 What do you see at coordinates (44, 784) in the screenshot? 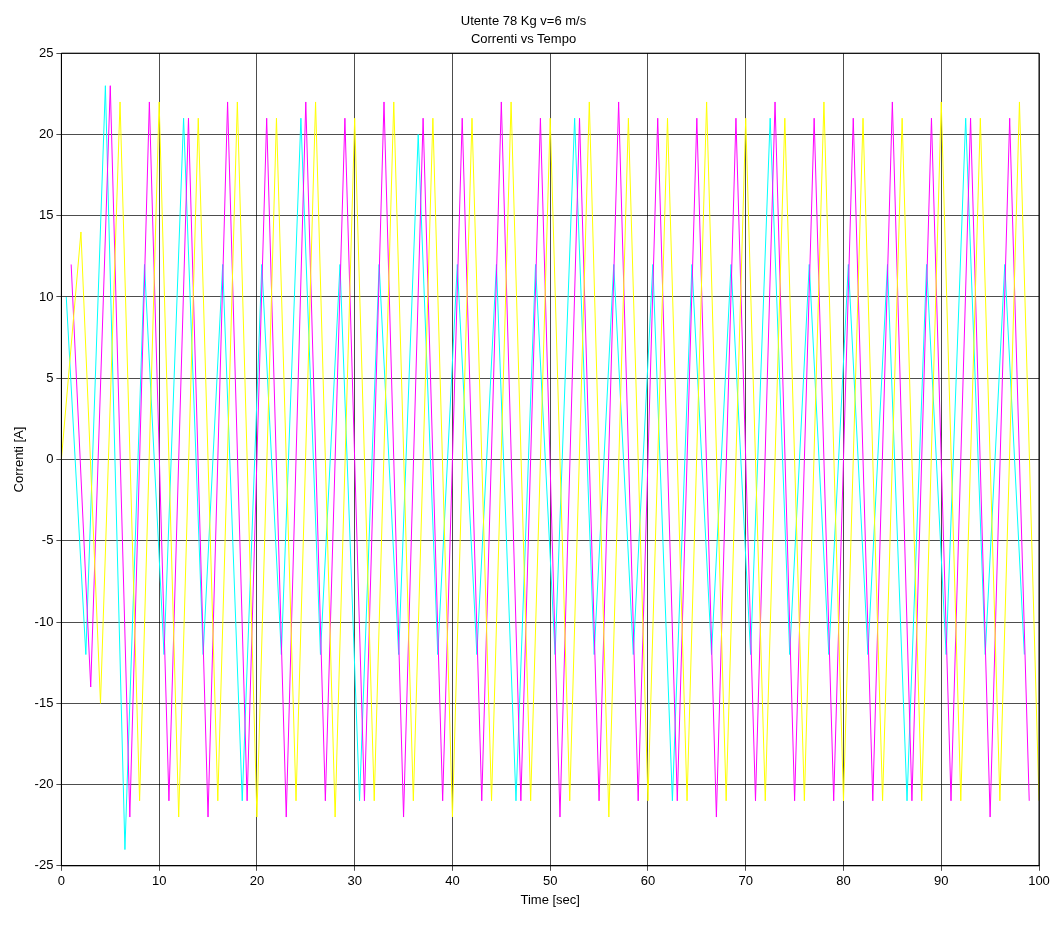
I see `y-tick-label: -20` at bounding box center [44, 784].